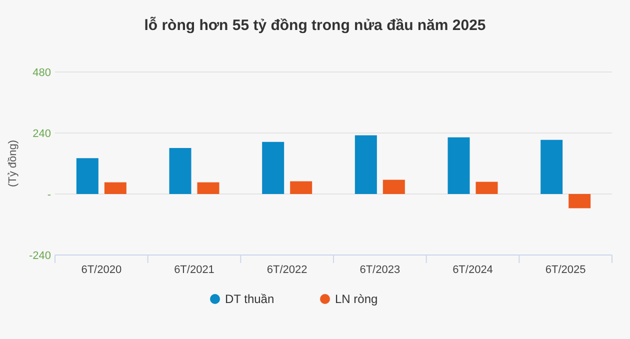  I want to click on y-tick-label: 240, so click(41, 134).